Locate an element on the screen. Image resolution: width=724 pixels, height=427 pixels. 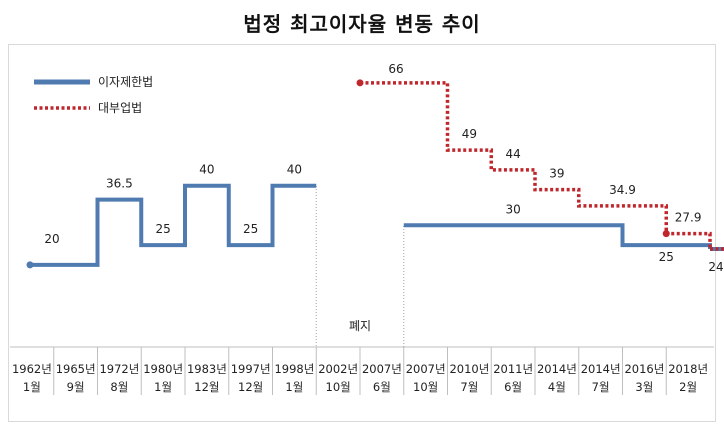
x-tick-label: 2002년 is located at coordinates (338, 369).